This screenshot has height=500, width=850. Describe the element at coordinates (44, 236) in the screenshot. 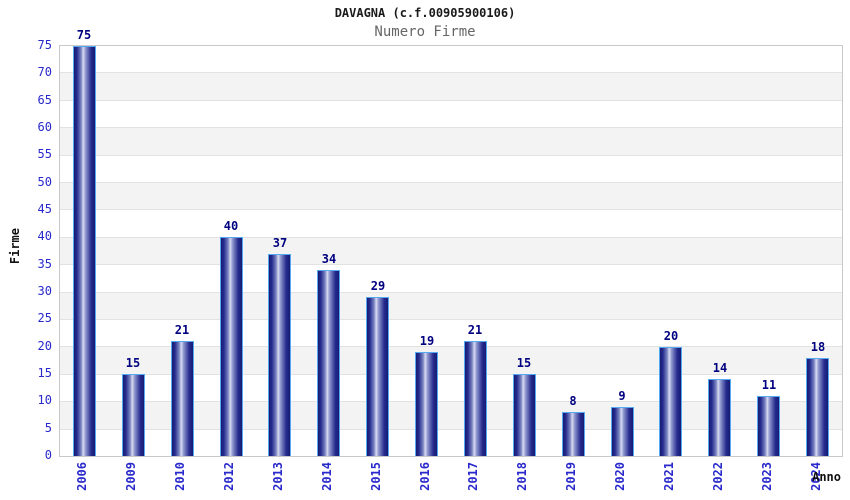

I see `y-tick-label: 40` at that location.